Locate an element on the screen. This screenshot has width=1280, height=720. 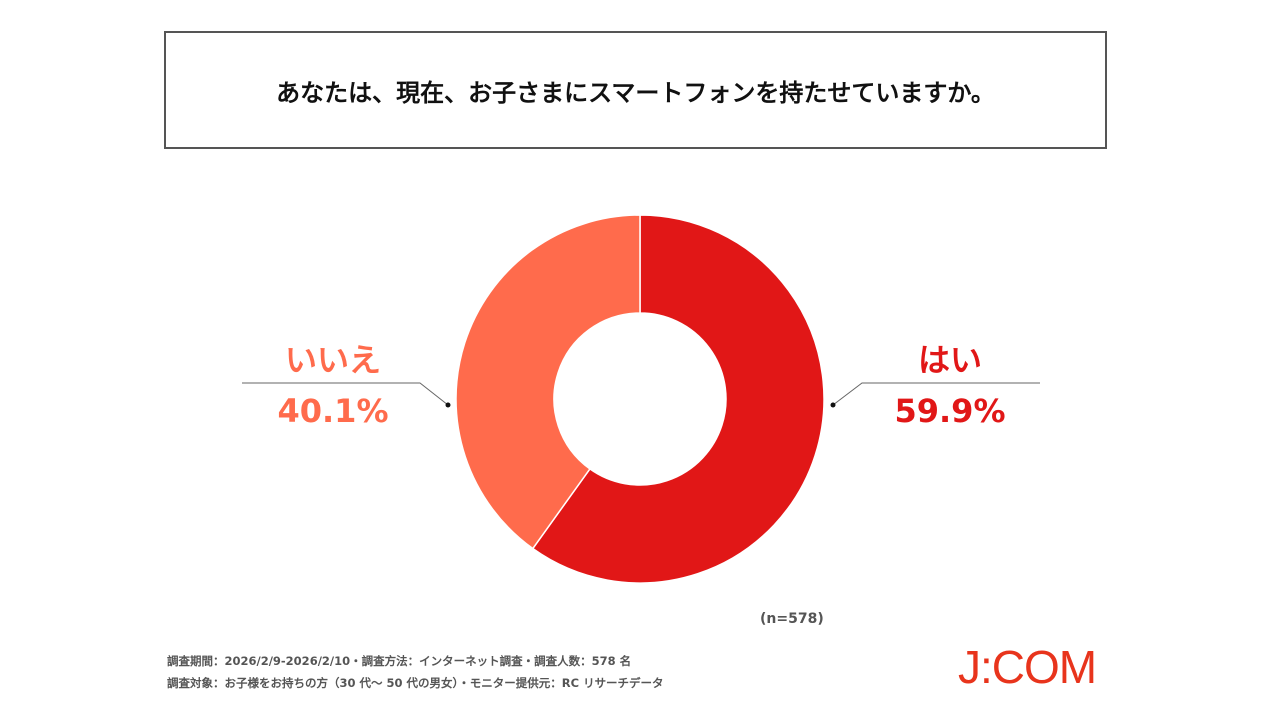
question-title: あなたは、現在、お子さまにスマートフォンを持たせていますか。 is located at coordinates (635, 92).